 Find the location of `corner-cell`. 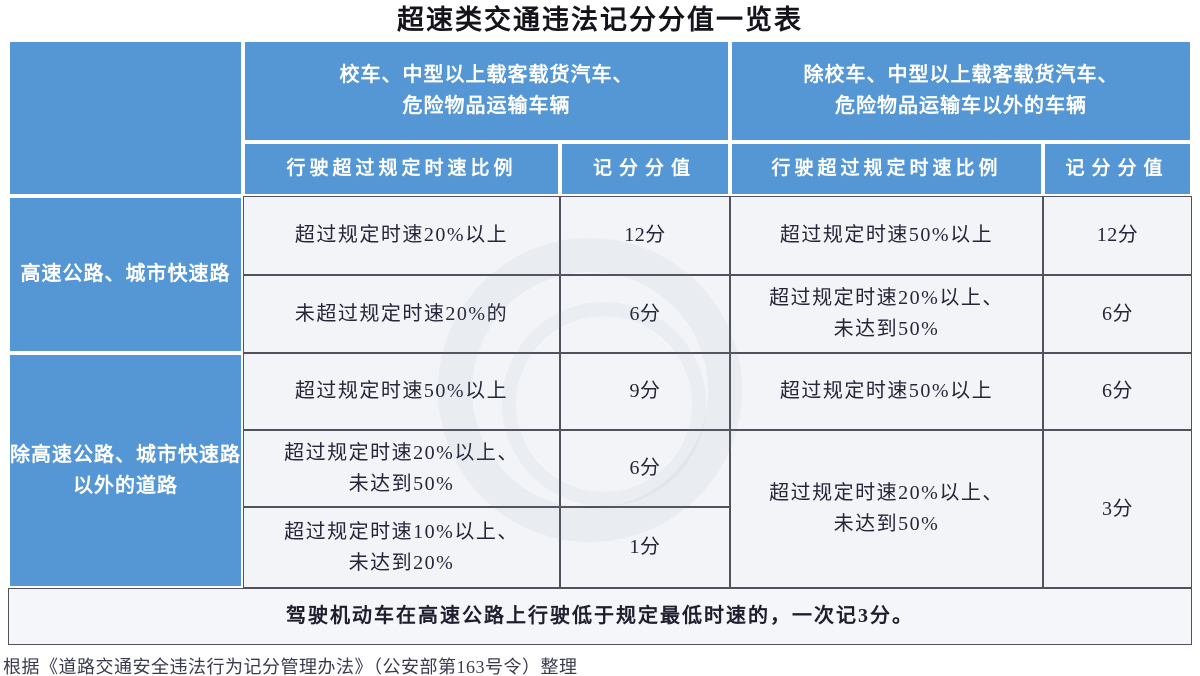

corner-cell is located at coordinates (125, 118).